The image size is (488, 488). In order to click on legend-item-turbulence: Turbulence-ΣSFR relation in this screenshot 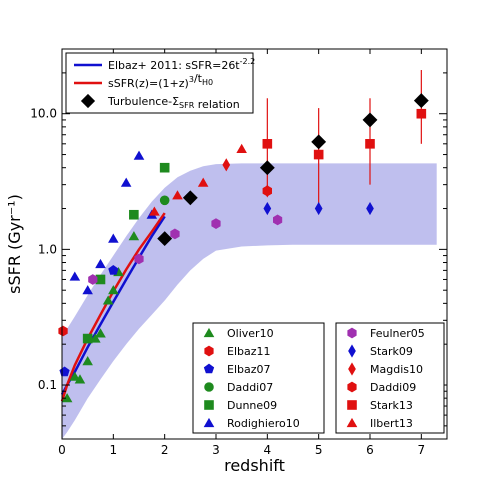, I will do `click(160, 102)`.